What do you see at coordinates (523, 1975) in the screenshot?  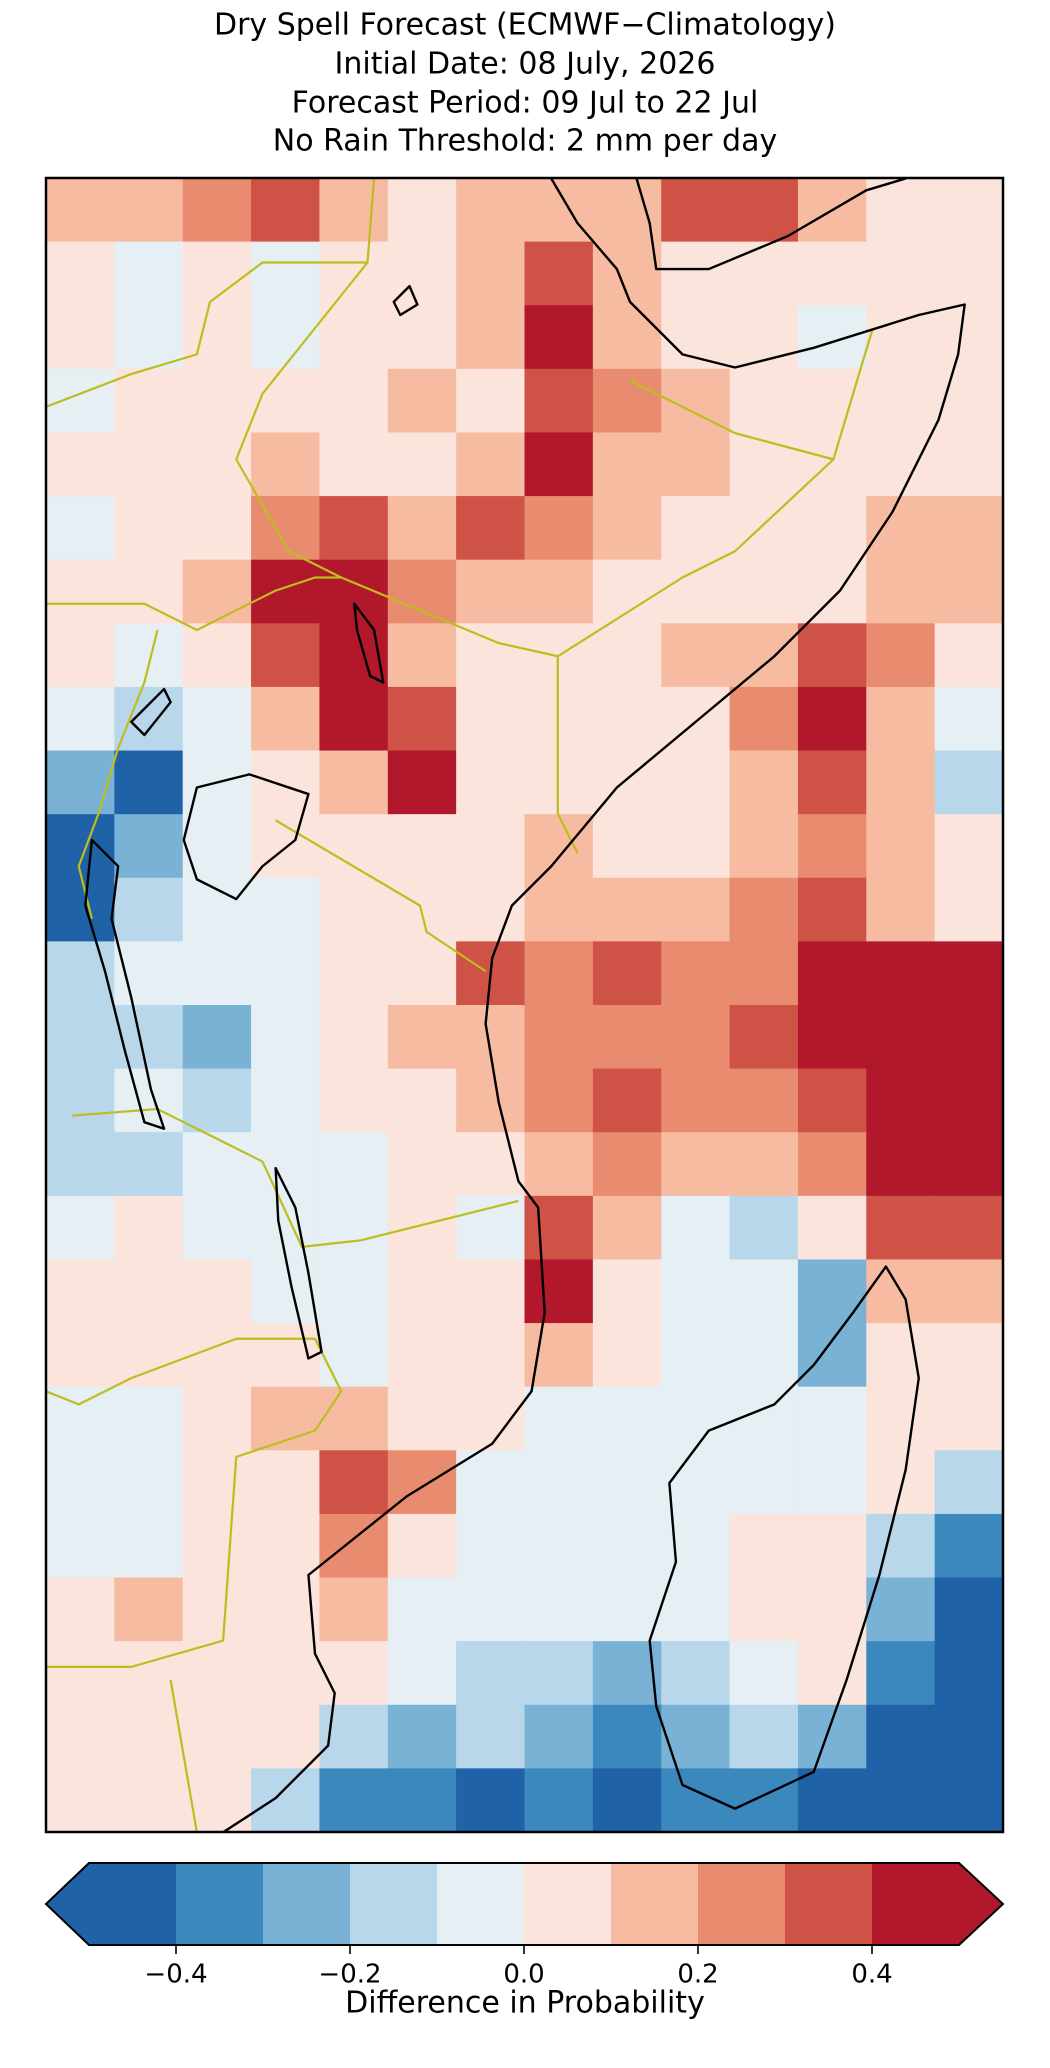 I see `colorbar-tick-label: 0.0` at bounding box center [523, 1975].